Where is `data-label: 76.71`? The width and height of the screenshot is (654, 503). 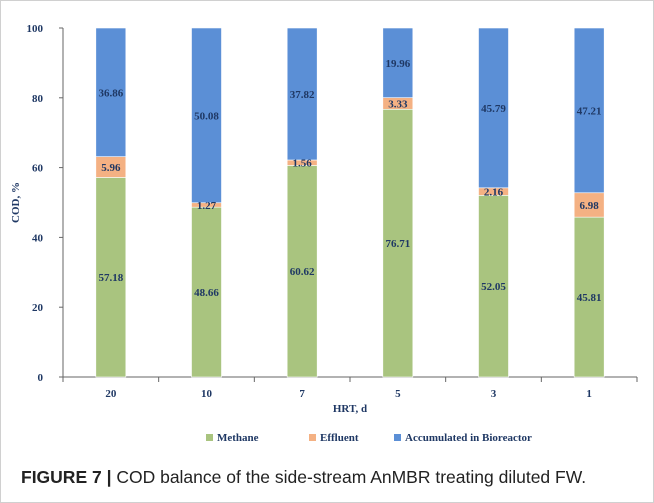 data-label: 76.71 is located at coordinates (397, 244).